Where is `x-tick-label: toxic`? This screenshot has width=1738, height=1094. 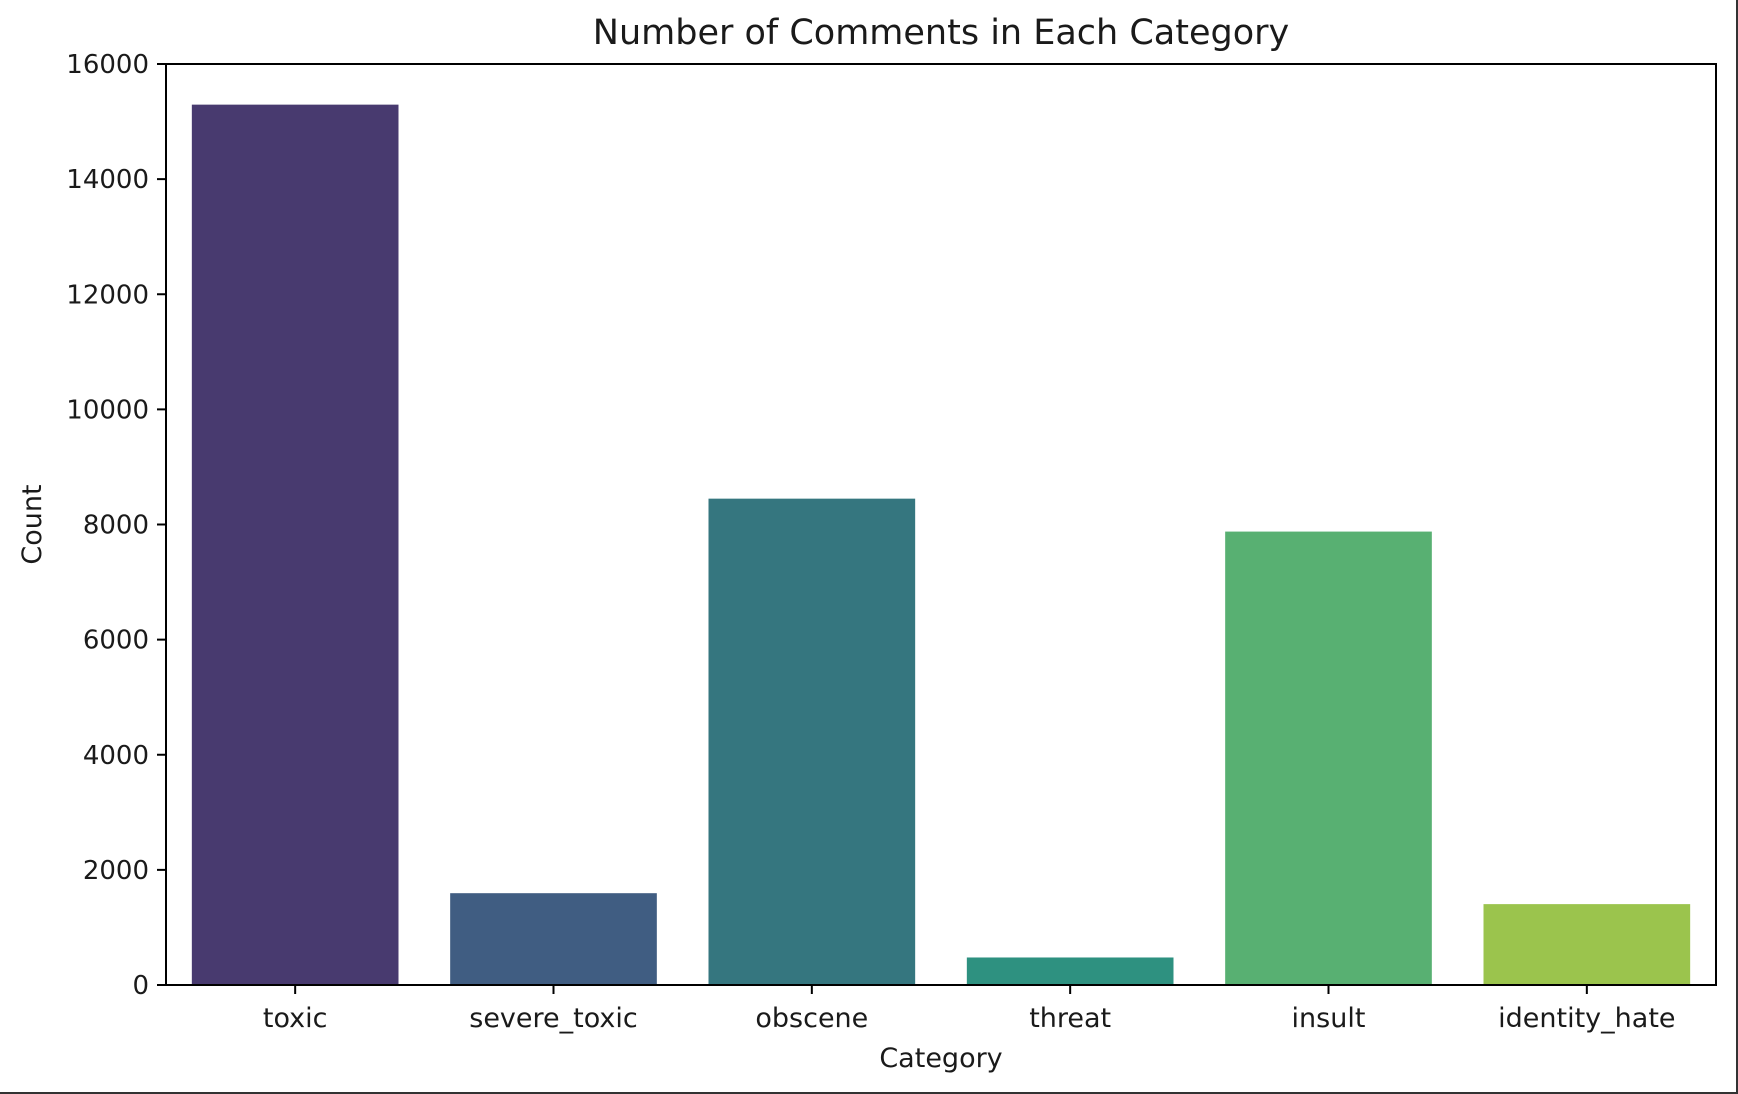
x-tick-label: toxic is located at coordinates (295, 1018).